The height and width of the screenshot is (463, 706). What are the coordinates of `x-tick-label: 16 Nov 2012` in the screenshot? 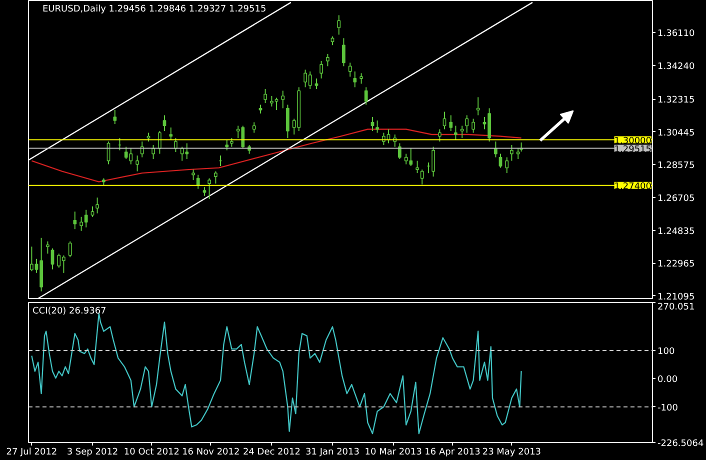 It's located at (211, 453).